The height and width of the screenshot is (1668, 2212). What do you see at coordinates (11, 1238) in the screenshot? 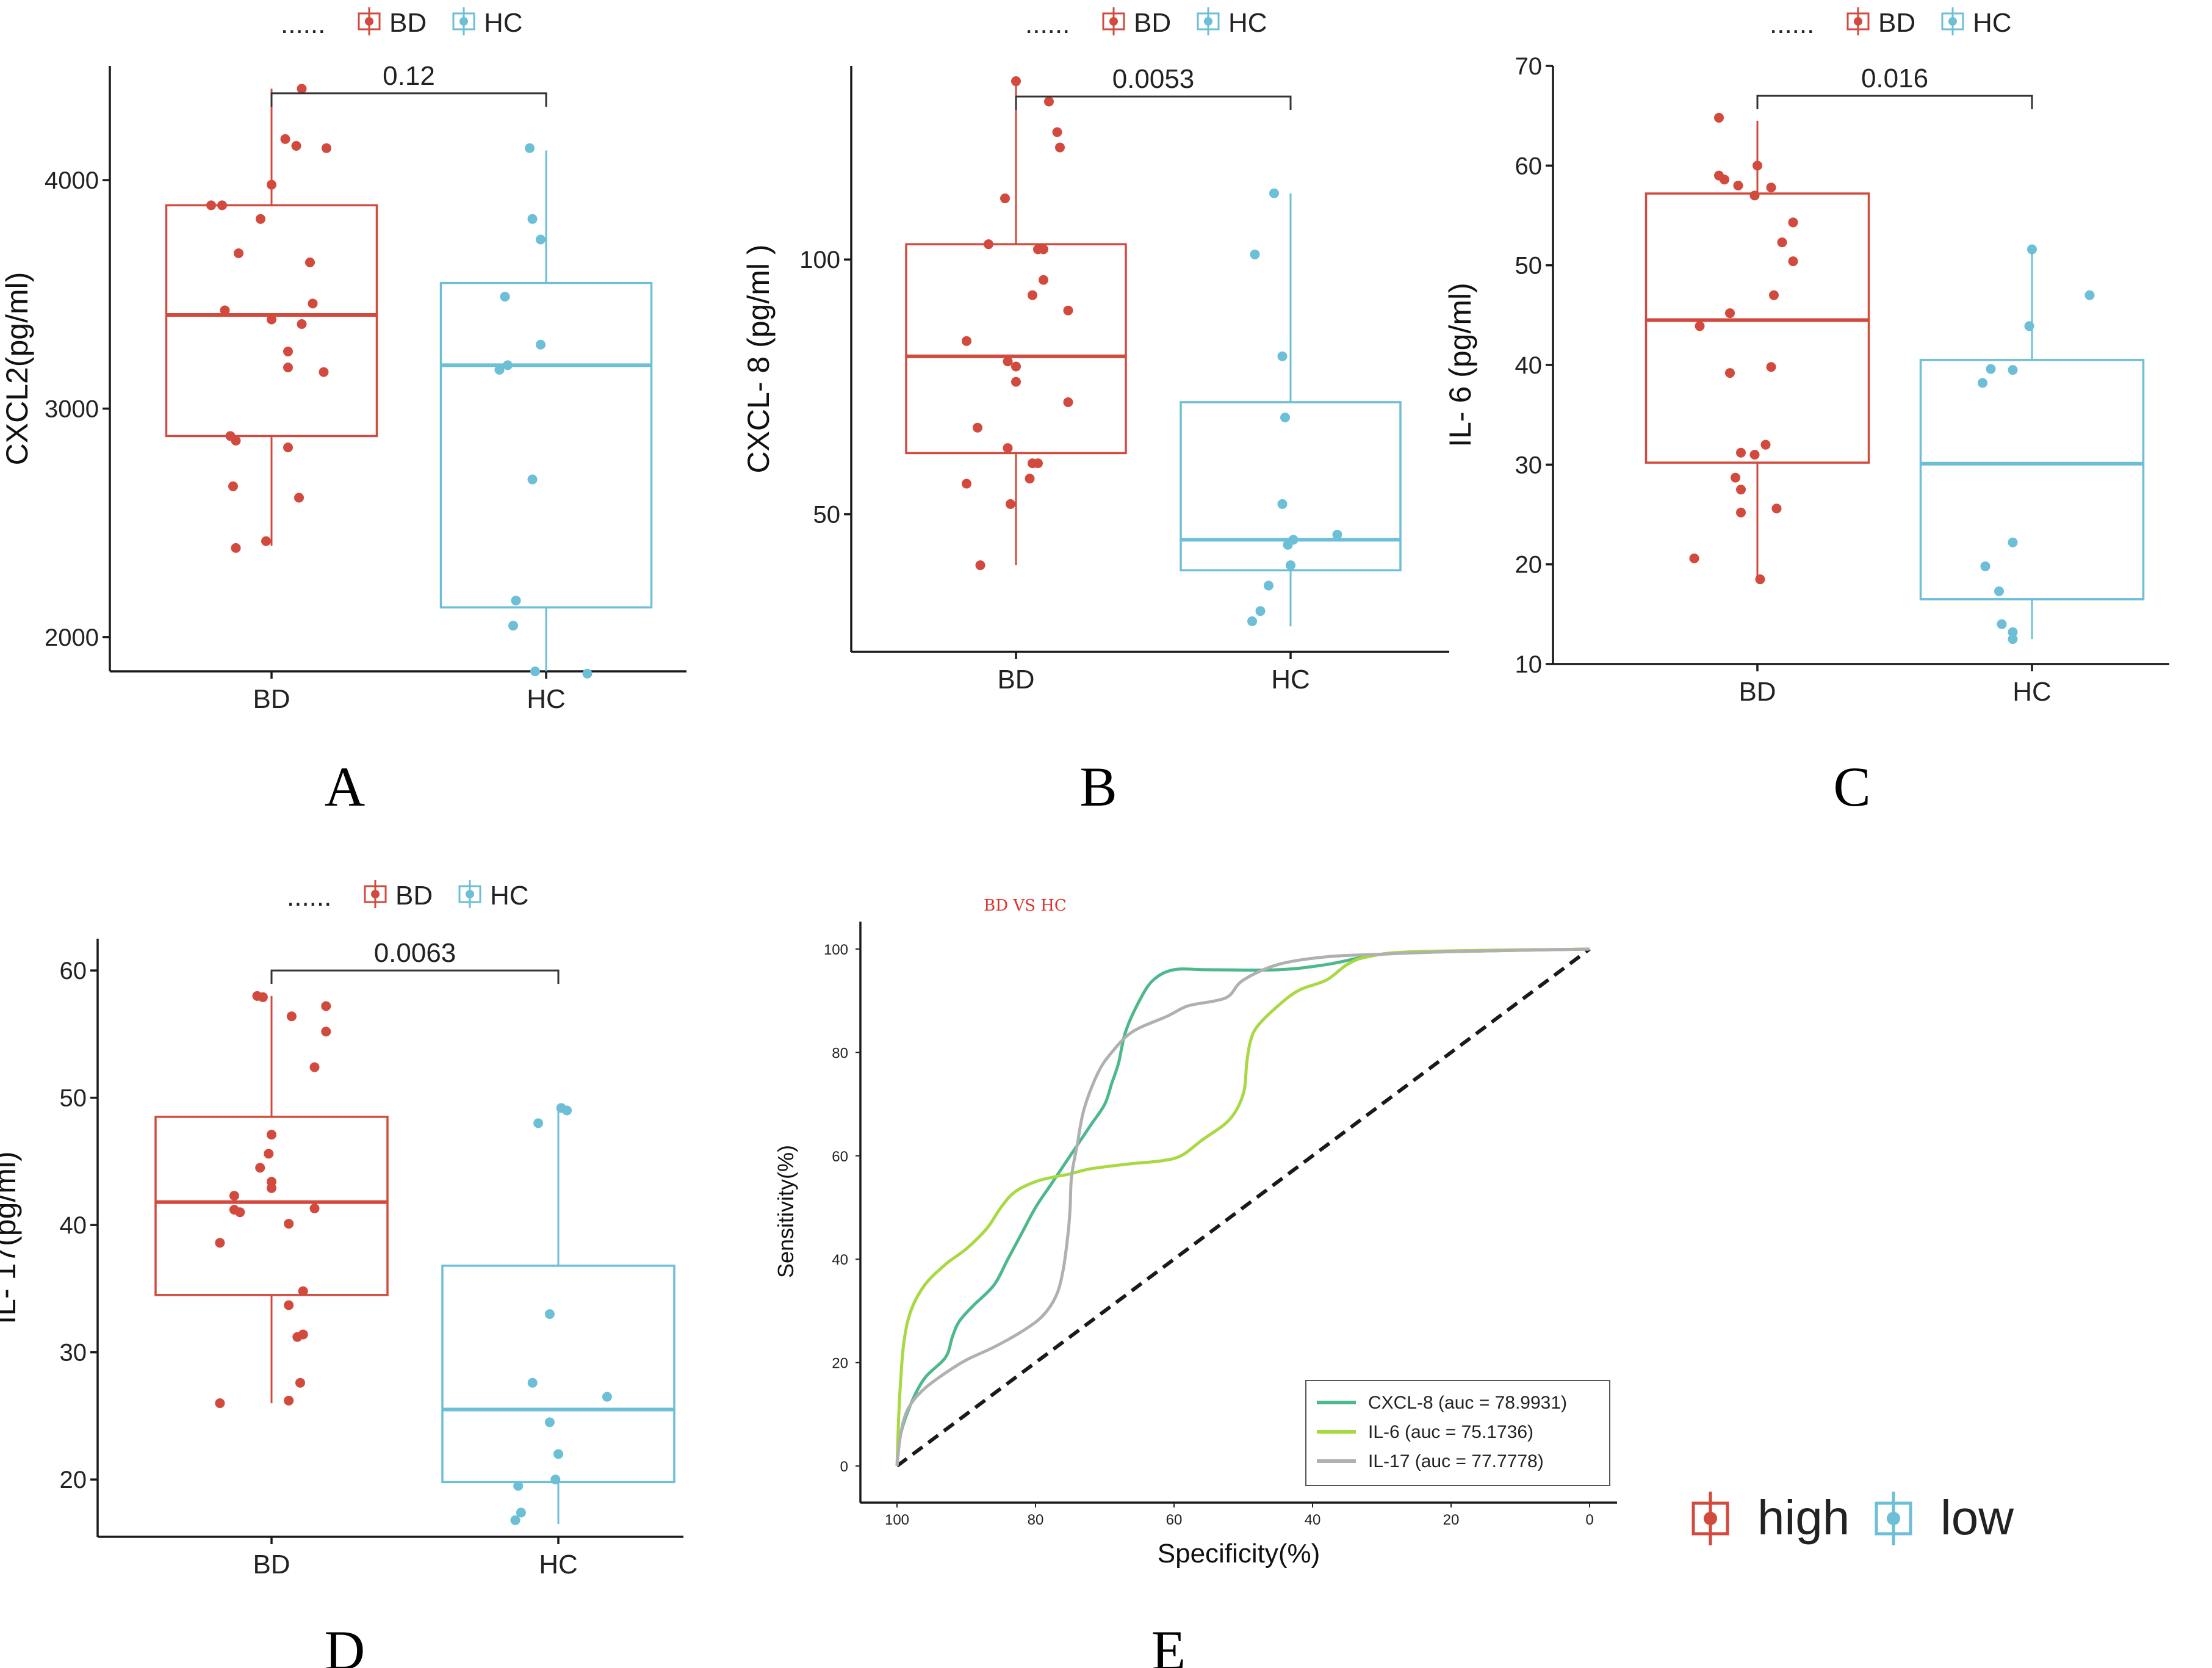
I see `y-axis-title: IL- 17(pg/ml)` at bounding box center [11, 1238].